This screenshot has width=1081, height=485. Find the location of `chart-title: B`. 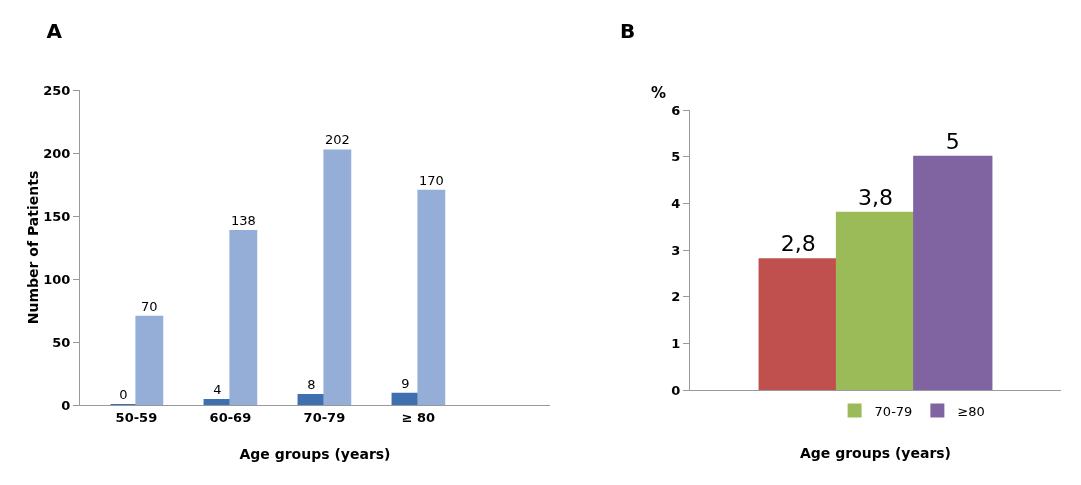

chart-title: B is located at coordinates (628, 31).